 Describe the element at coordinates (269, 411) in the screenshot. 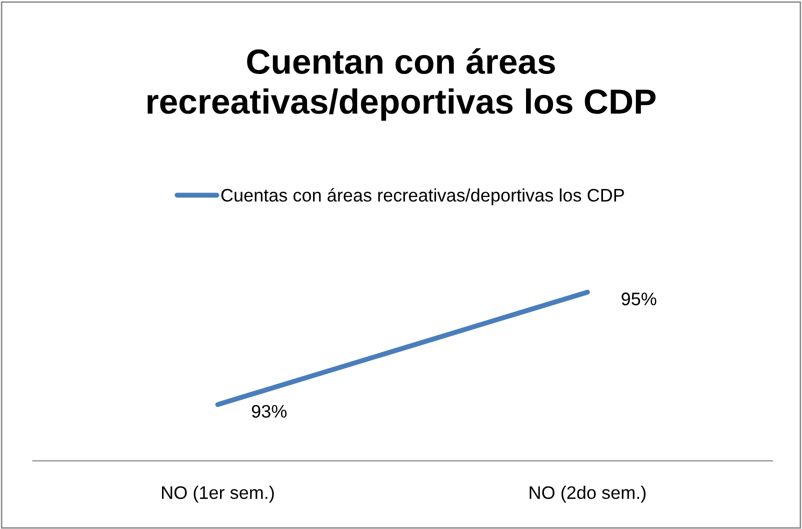

I see `data-label: 93%` at that location.